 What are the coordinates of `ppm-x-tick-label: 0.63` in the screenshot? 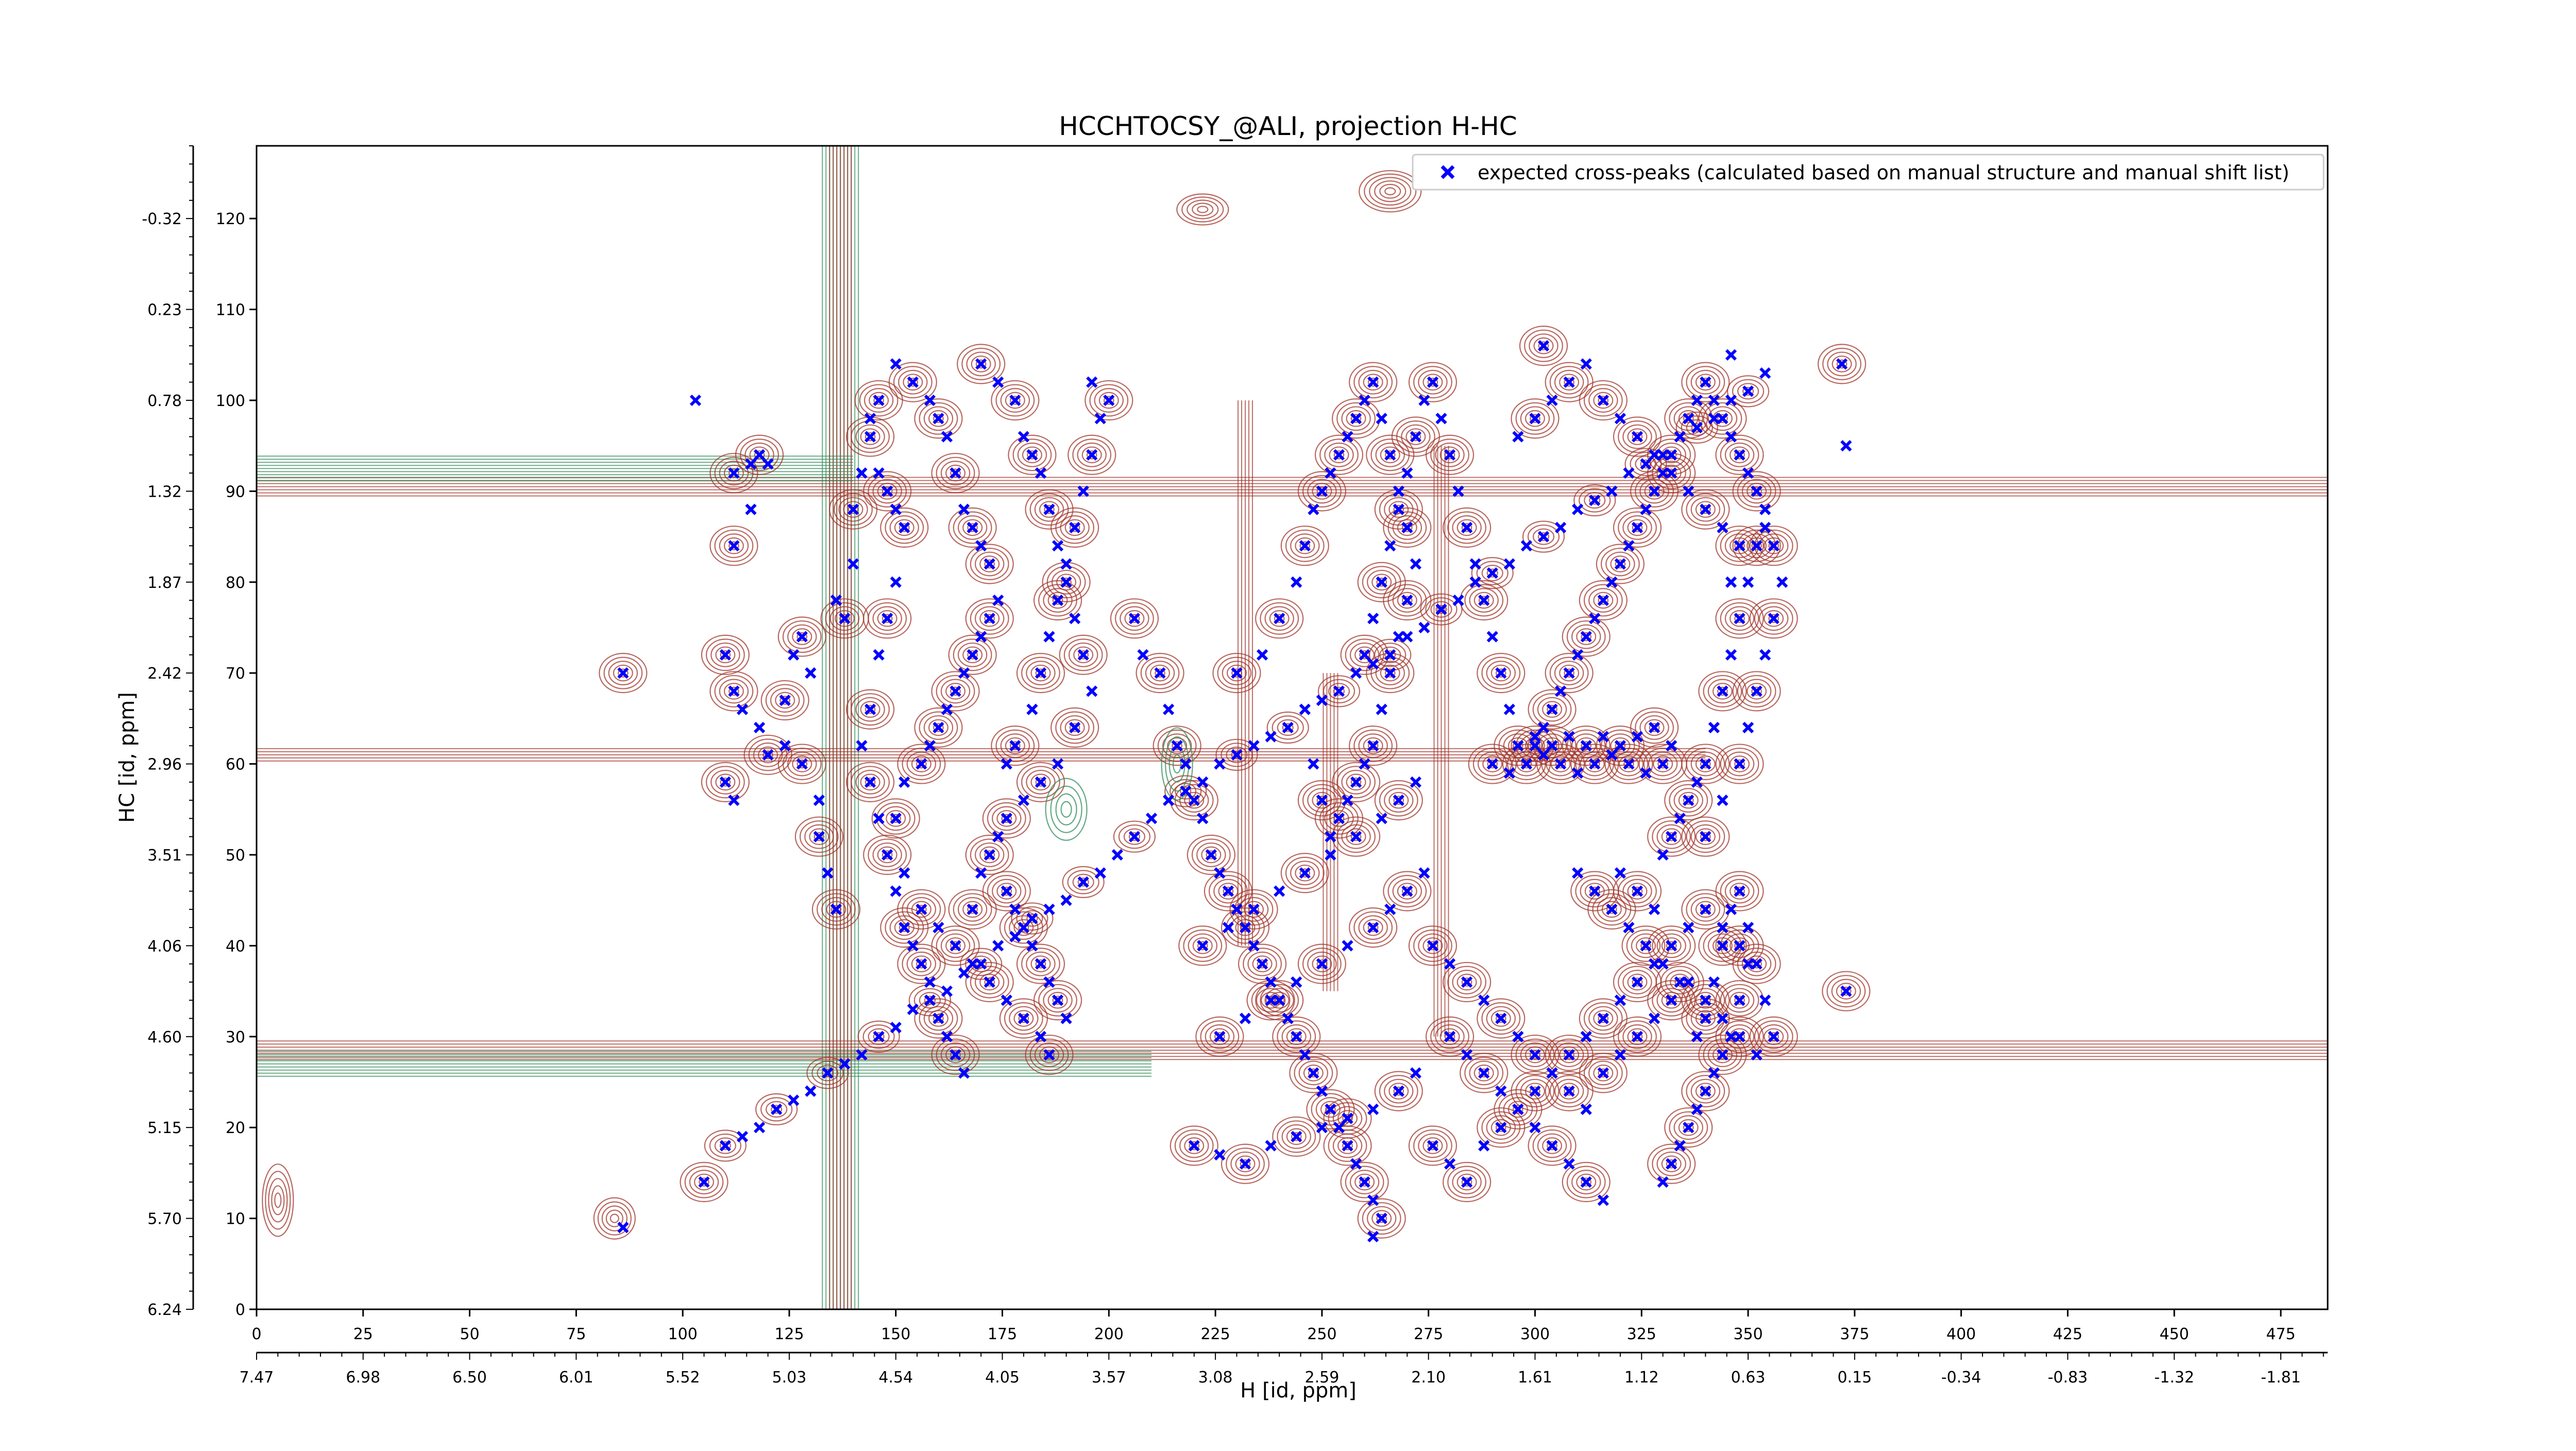 It's located at (1748, 1378).